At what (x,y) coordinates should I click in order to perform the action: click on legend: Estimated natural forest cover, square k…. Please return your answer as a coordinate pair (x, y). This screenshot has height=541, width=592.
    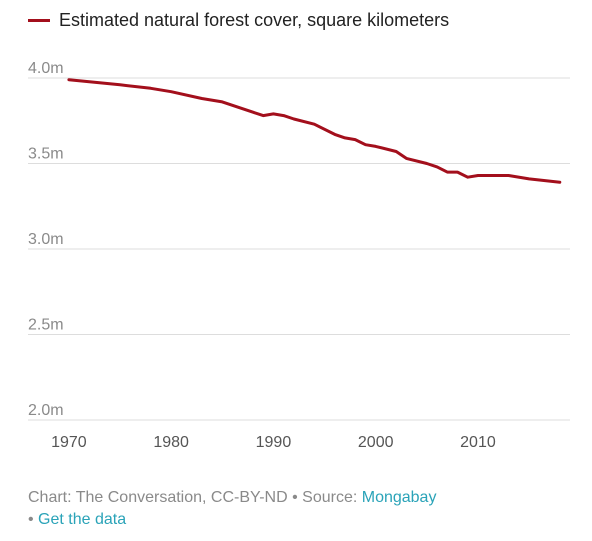
    Looking at the image, I should click on (238, 20).